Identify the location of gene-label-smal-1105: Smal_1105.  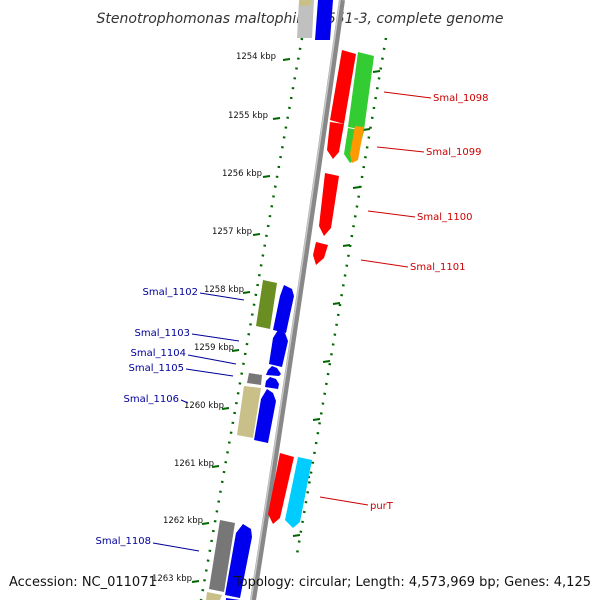
(156, 368).